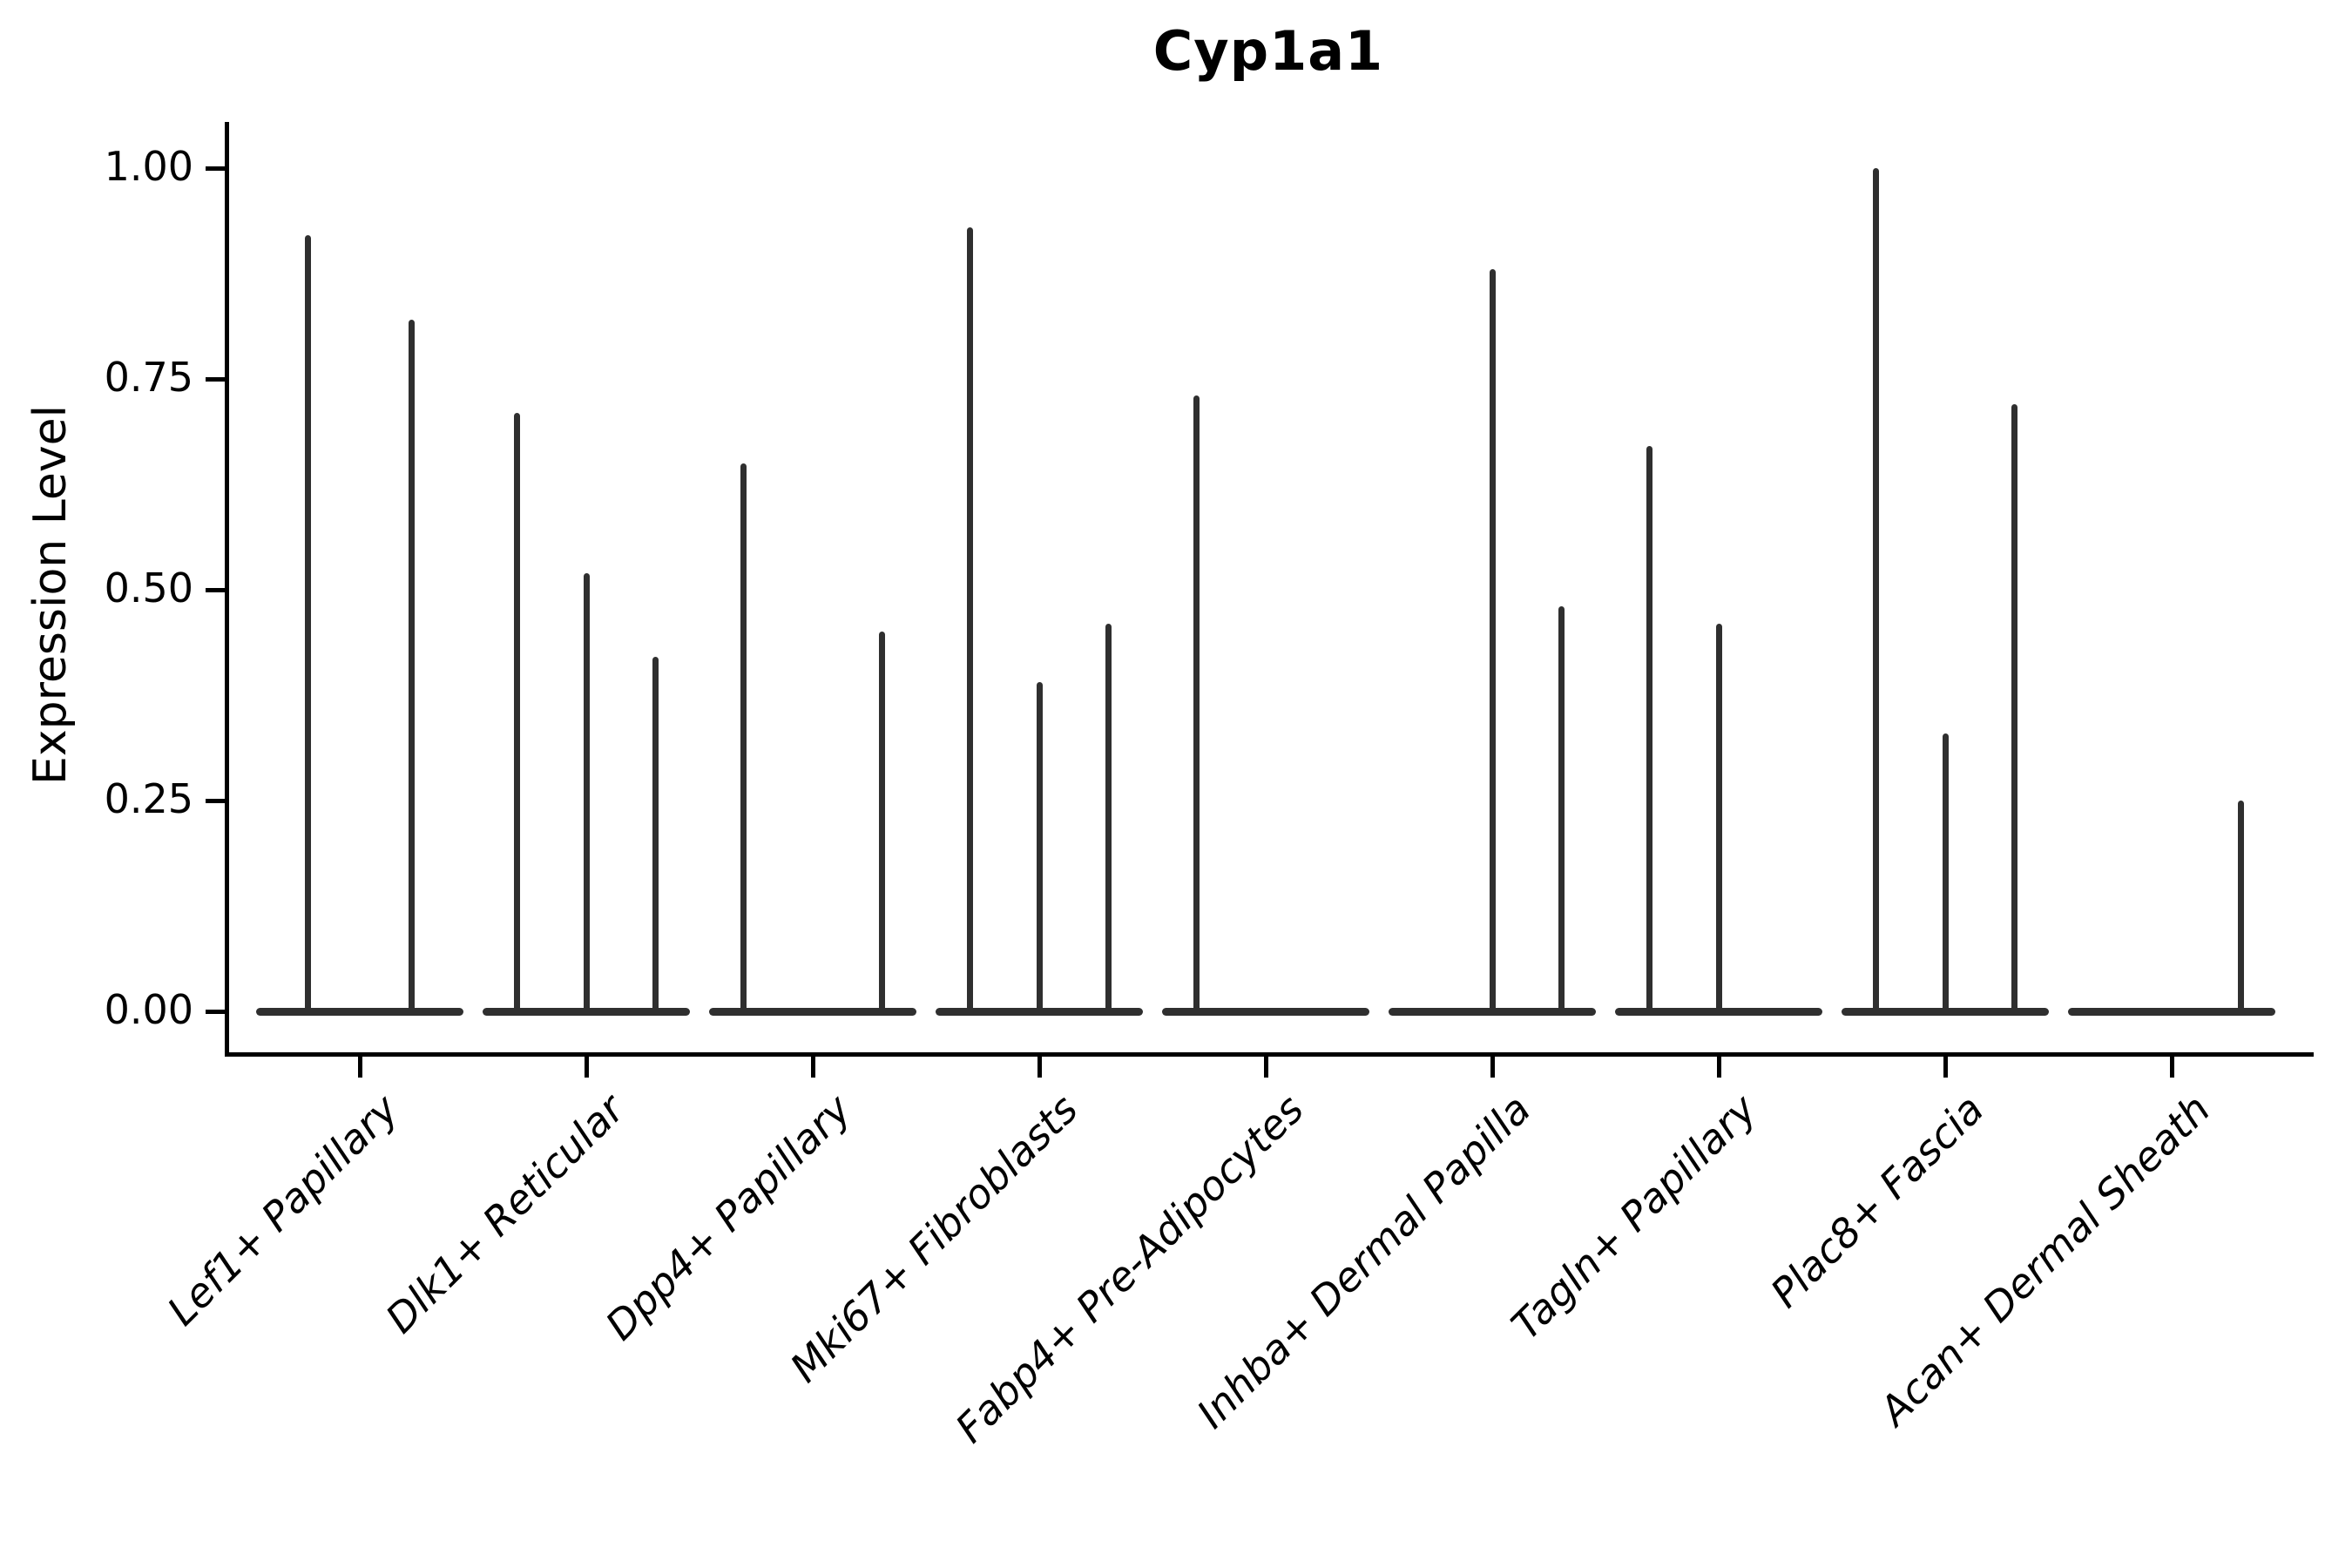  What do you see at coordinates (148, 798) in the screenshot?
I see `y-tick-label: 0.25` at bounding box center [148, 798].